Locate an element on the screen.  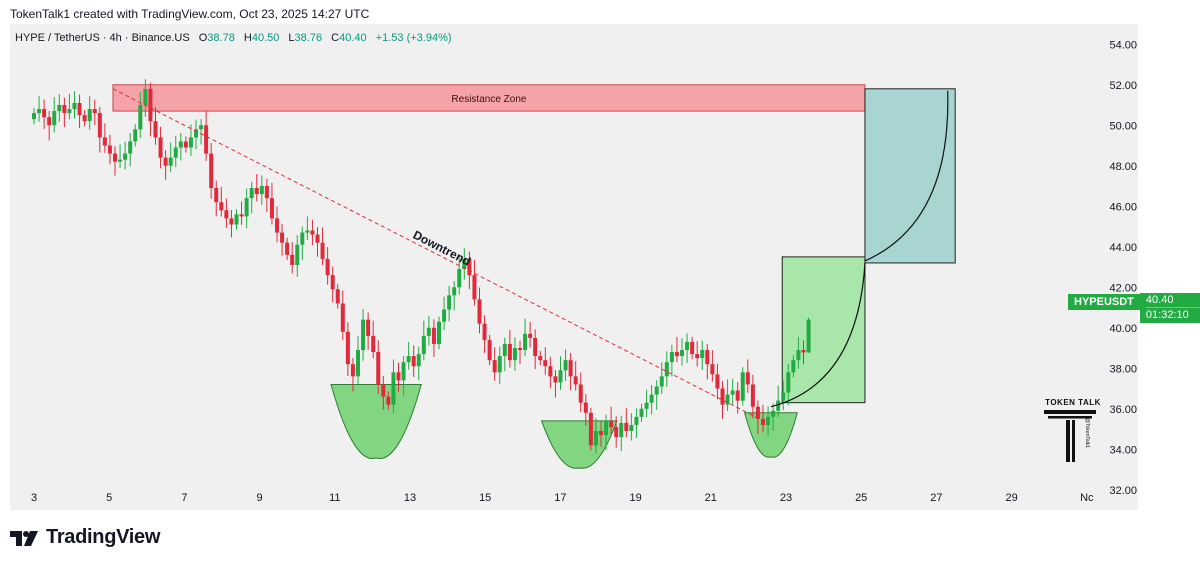
x-tick-label: 13 is located at coordinates (410, 498).